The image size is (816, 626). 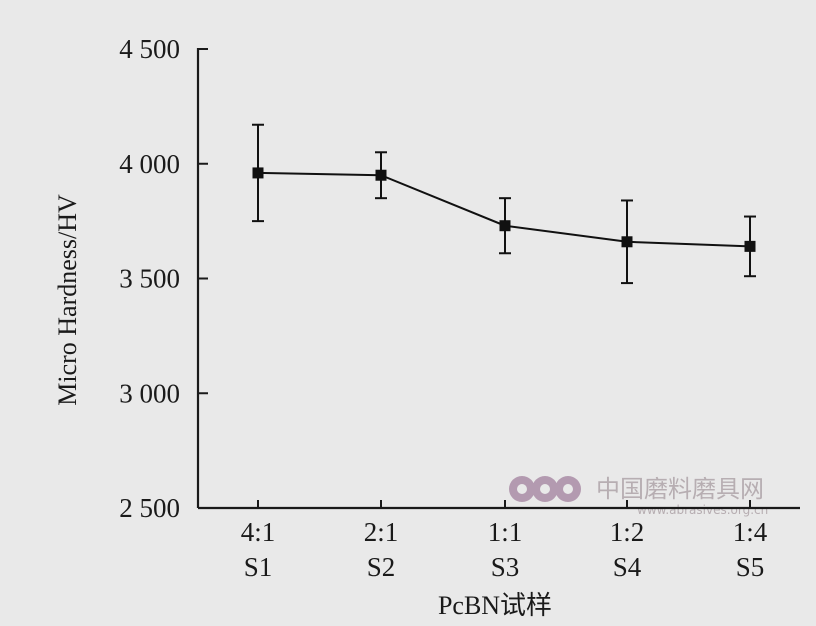 What do you see at coordinates (258, 567) in the screenshot?
I see `x-tick-label-sample: S1` at bounding box center [258, 567].